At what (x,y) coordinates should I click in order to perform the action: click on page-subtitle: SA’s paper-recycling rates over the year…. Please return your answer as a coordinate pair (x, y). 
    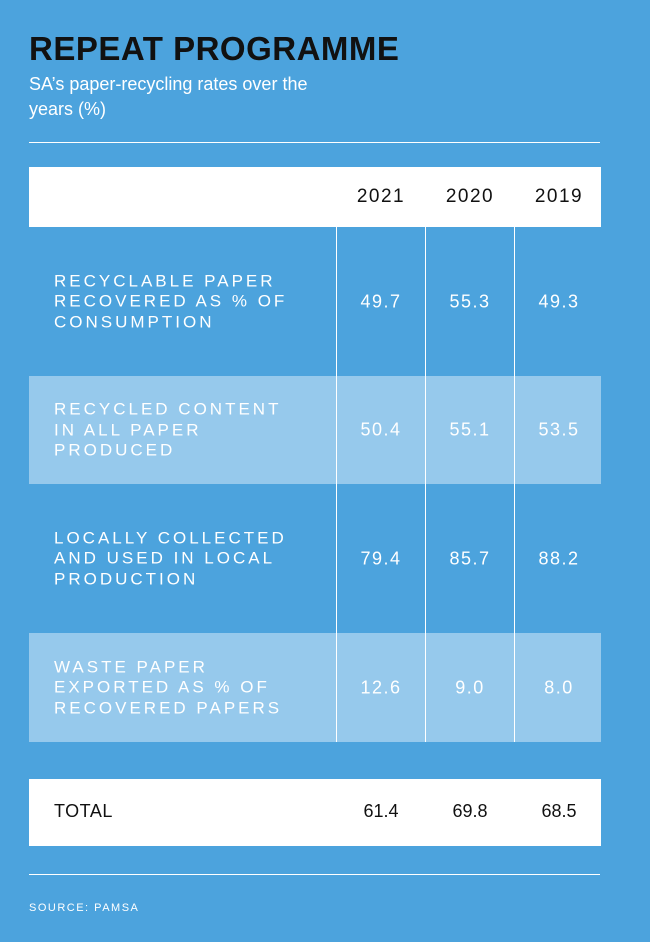
    Looking at the image, I should click on (168, 96).